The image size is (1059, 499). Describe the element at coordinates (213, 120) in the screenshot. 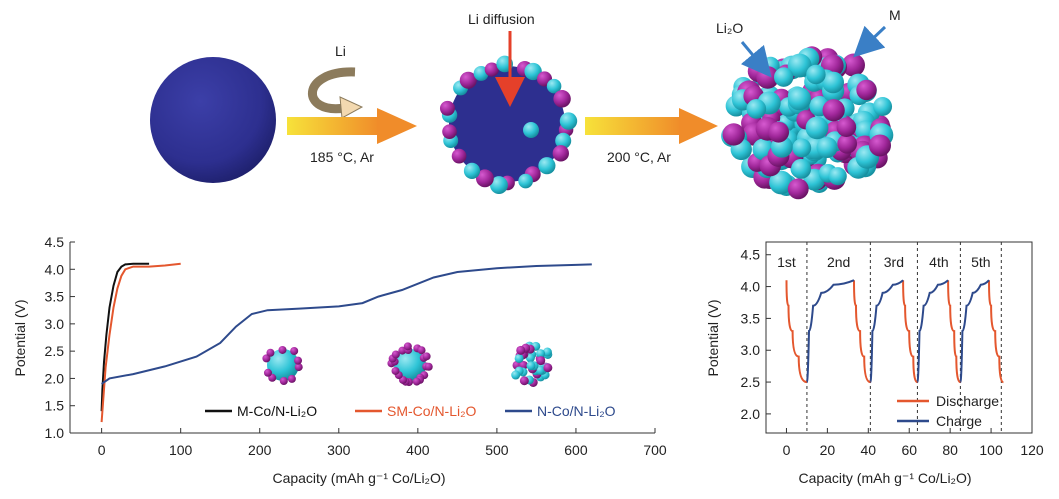

I see `precursor-sphere` at that location.